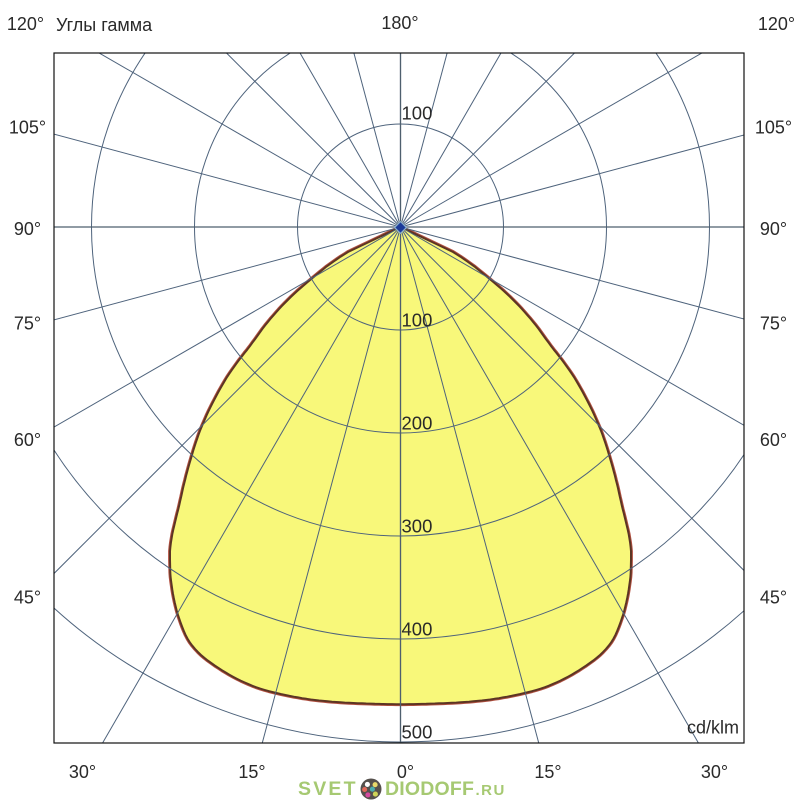  I want to click on svg-text: cd/klm, so click(713, 728).